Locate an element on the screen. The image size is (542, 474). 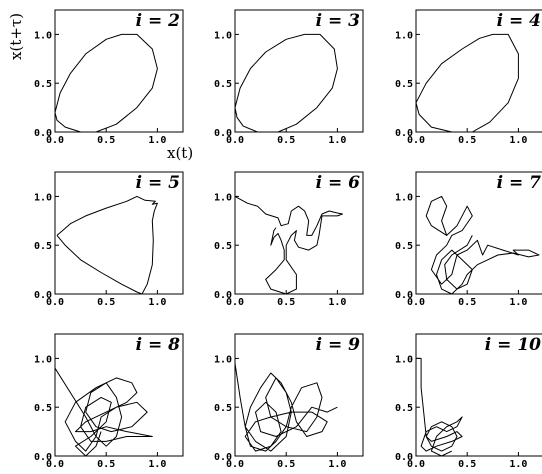
panel-6: 0.00.0 0.5 0.5 1.0 1.0 i = 7 is located at coordinates (468, 239).